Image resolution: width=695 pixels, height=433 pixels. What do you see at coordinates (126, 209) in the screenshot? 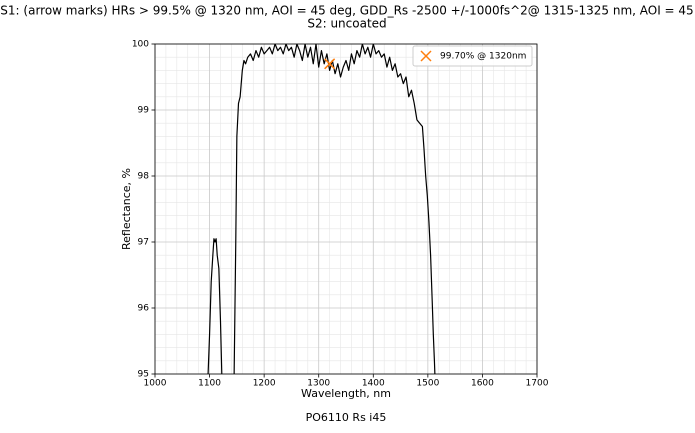
I see `y-axis-label: Reflectance, %` at bounding box center [126, 209].